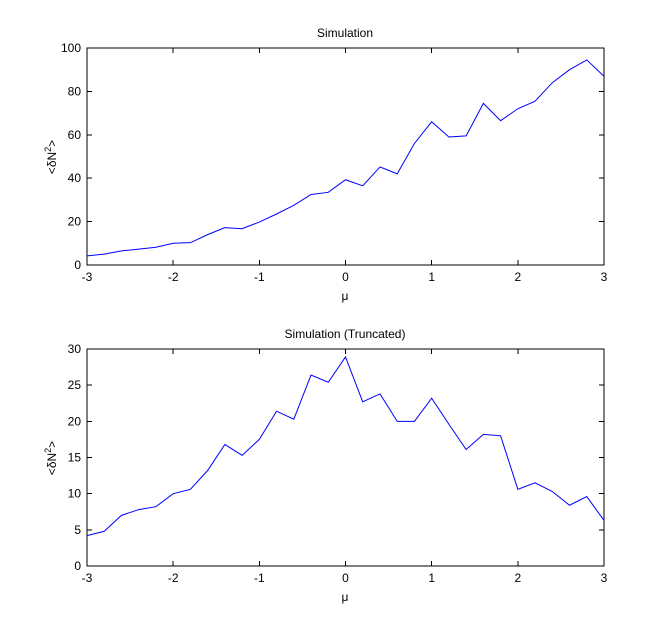  What do you see at coordinates (75, 494) in the screenshot?
I see `y-tick-label: 10` at bounding box center [75, 494].